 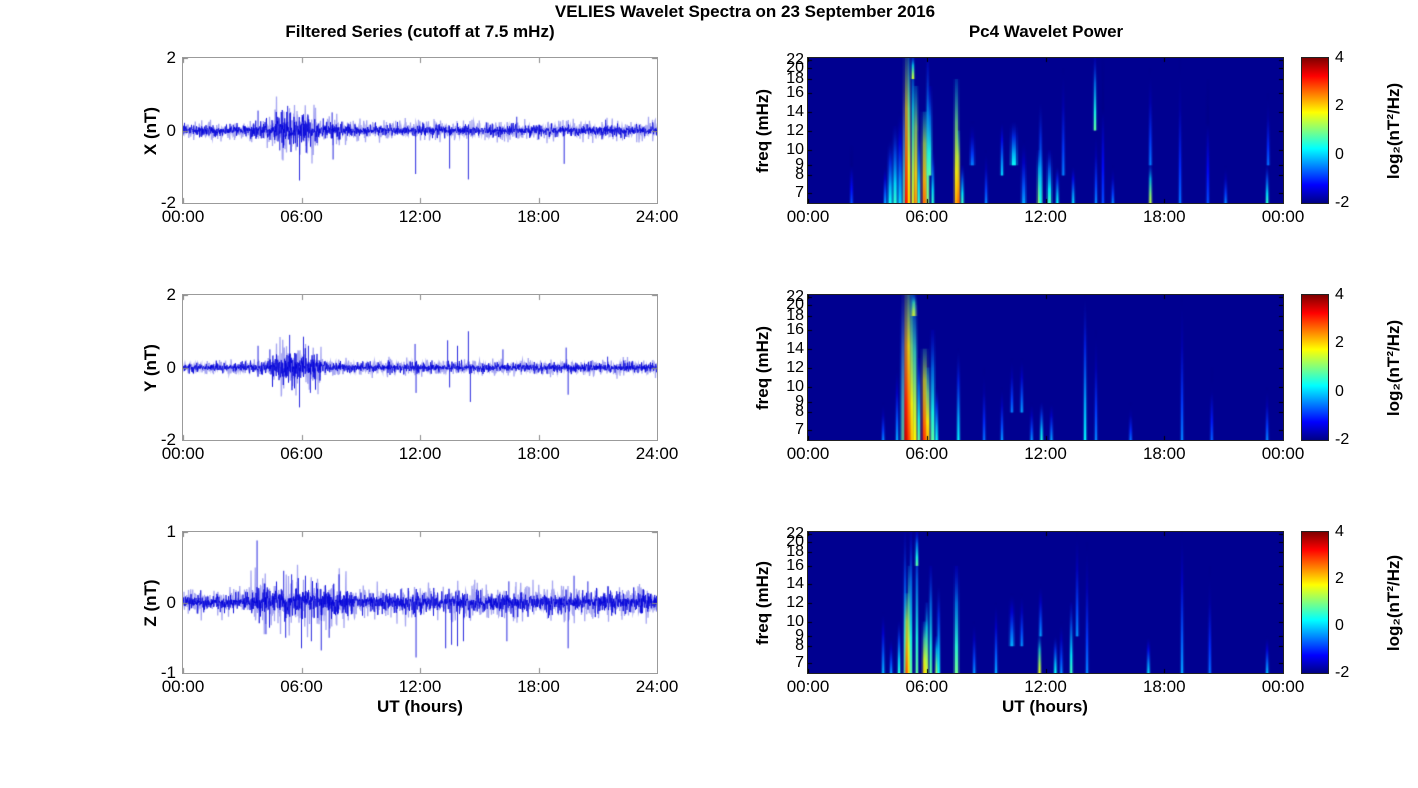 I want to click on left-column-title: Filtered Series (cutoff at 7.5 mHz), so click(x=420, y=31).